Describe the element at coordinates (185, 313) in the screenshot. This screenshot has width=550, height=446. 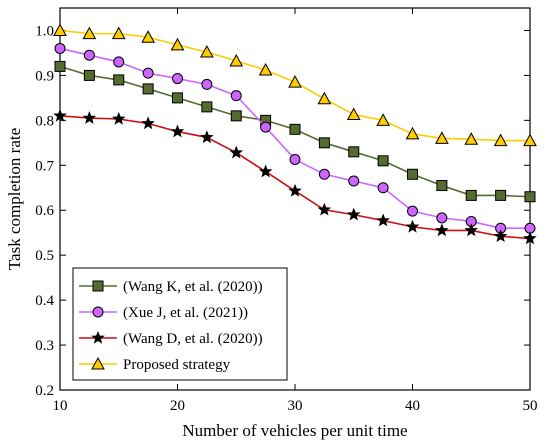
I see `legend-label: (Xue J, et al. (2021))` at that location.